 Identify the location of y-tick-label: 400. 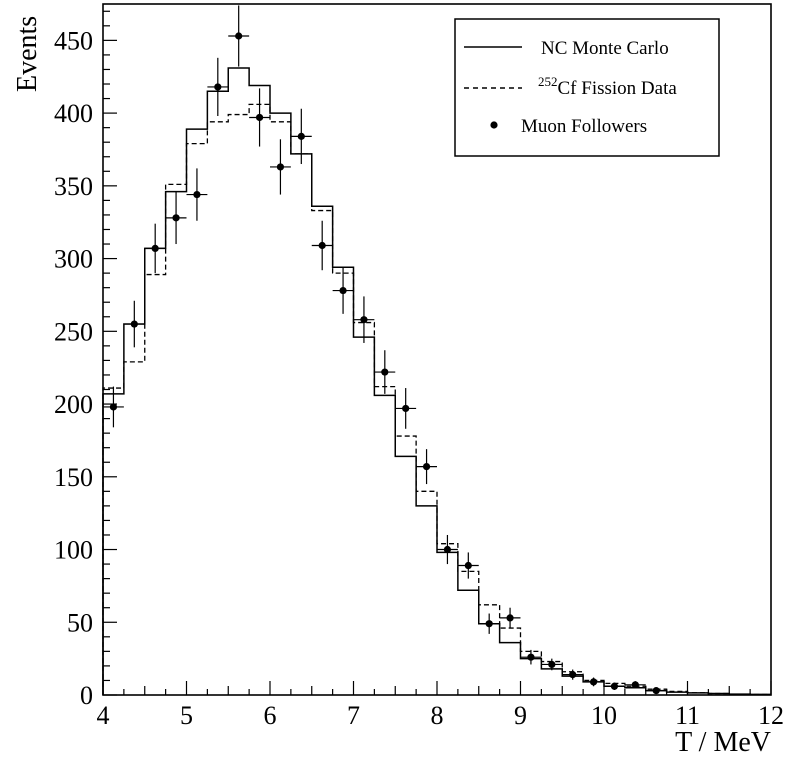
(73, 113).